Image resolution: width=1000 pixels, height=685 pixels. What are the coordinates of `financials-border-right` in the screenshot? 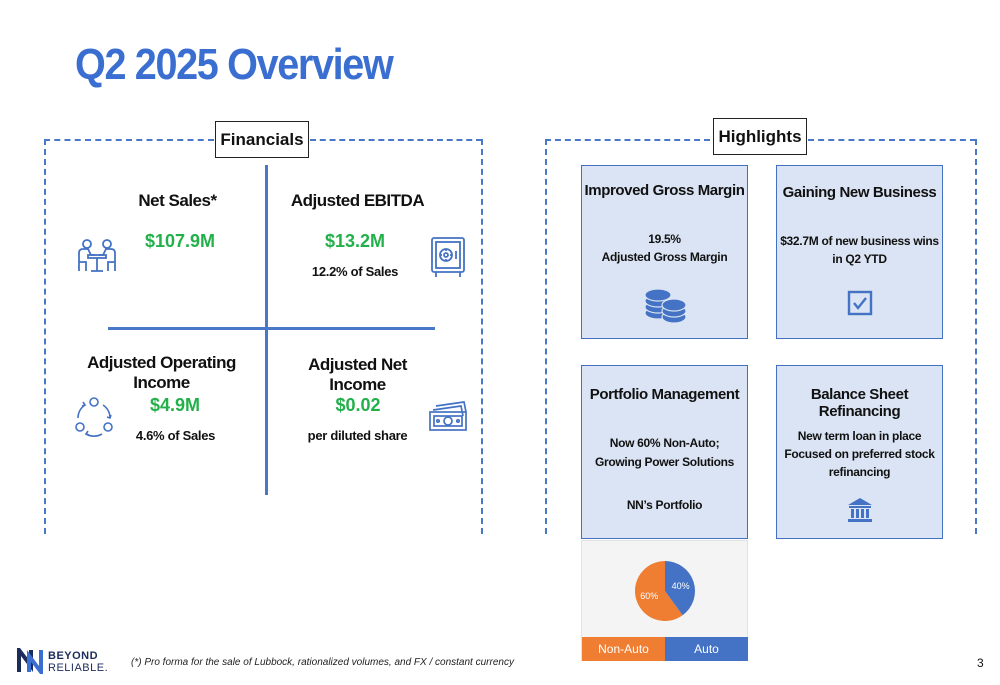 It's located at (482, 336).